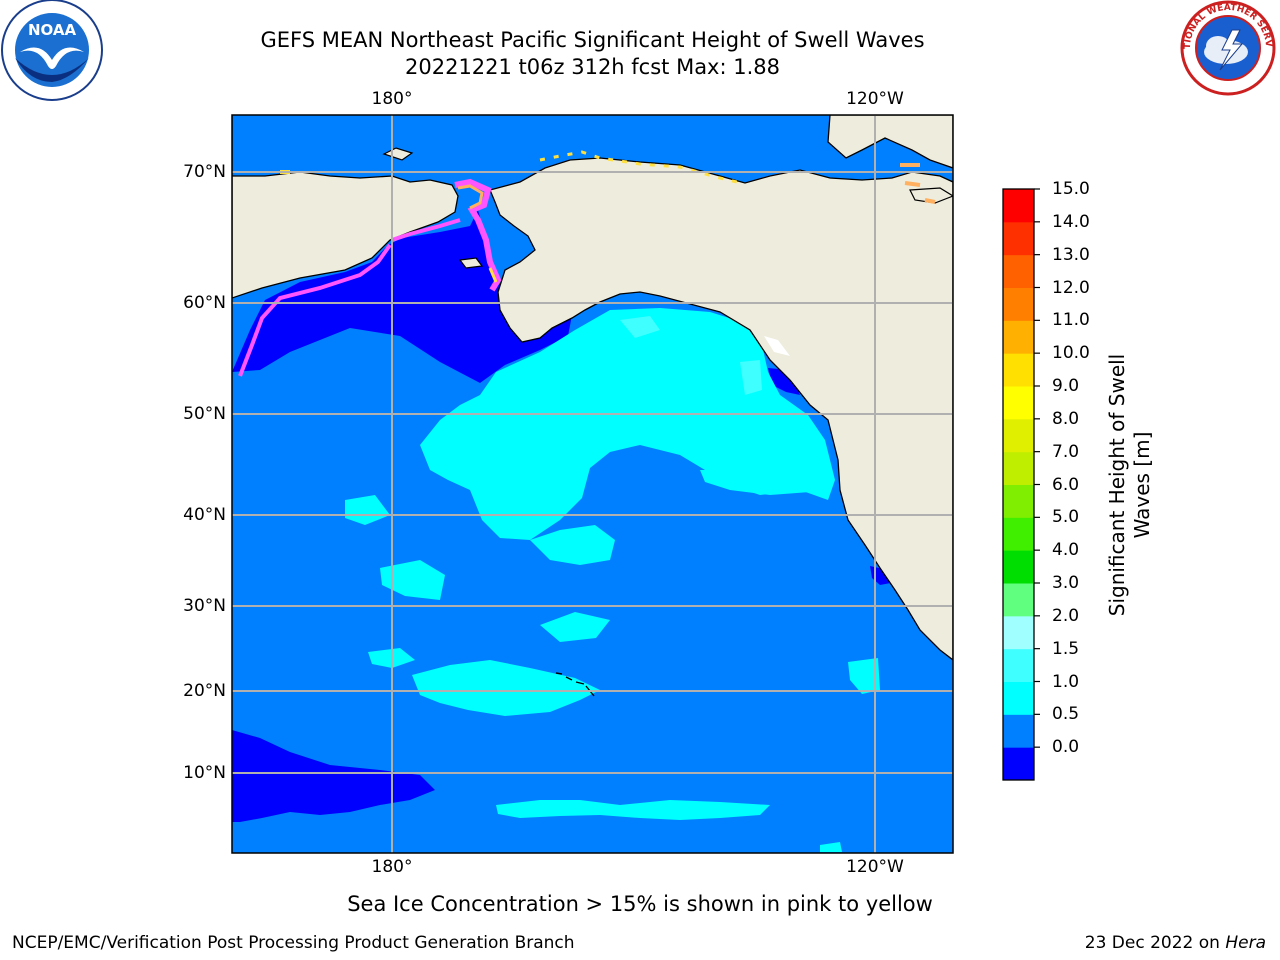 The width and height of the screenshot is (1280, 960). I want to click on noaa-logo-icon: NOAA, so click(52, 50).